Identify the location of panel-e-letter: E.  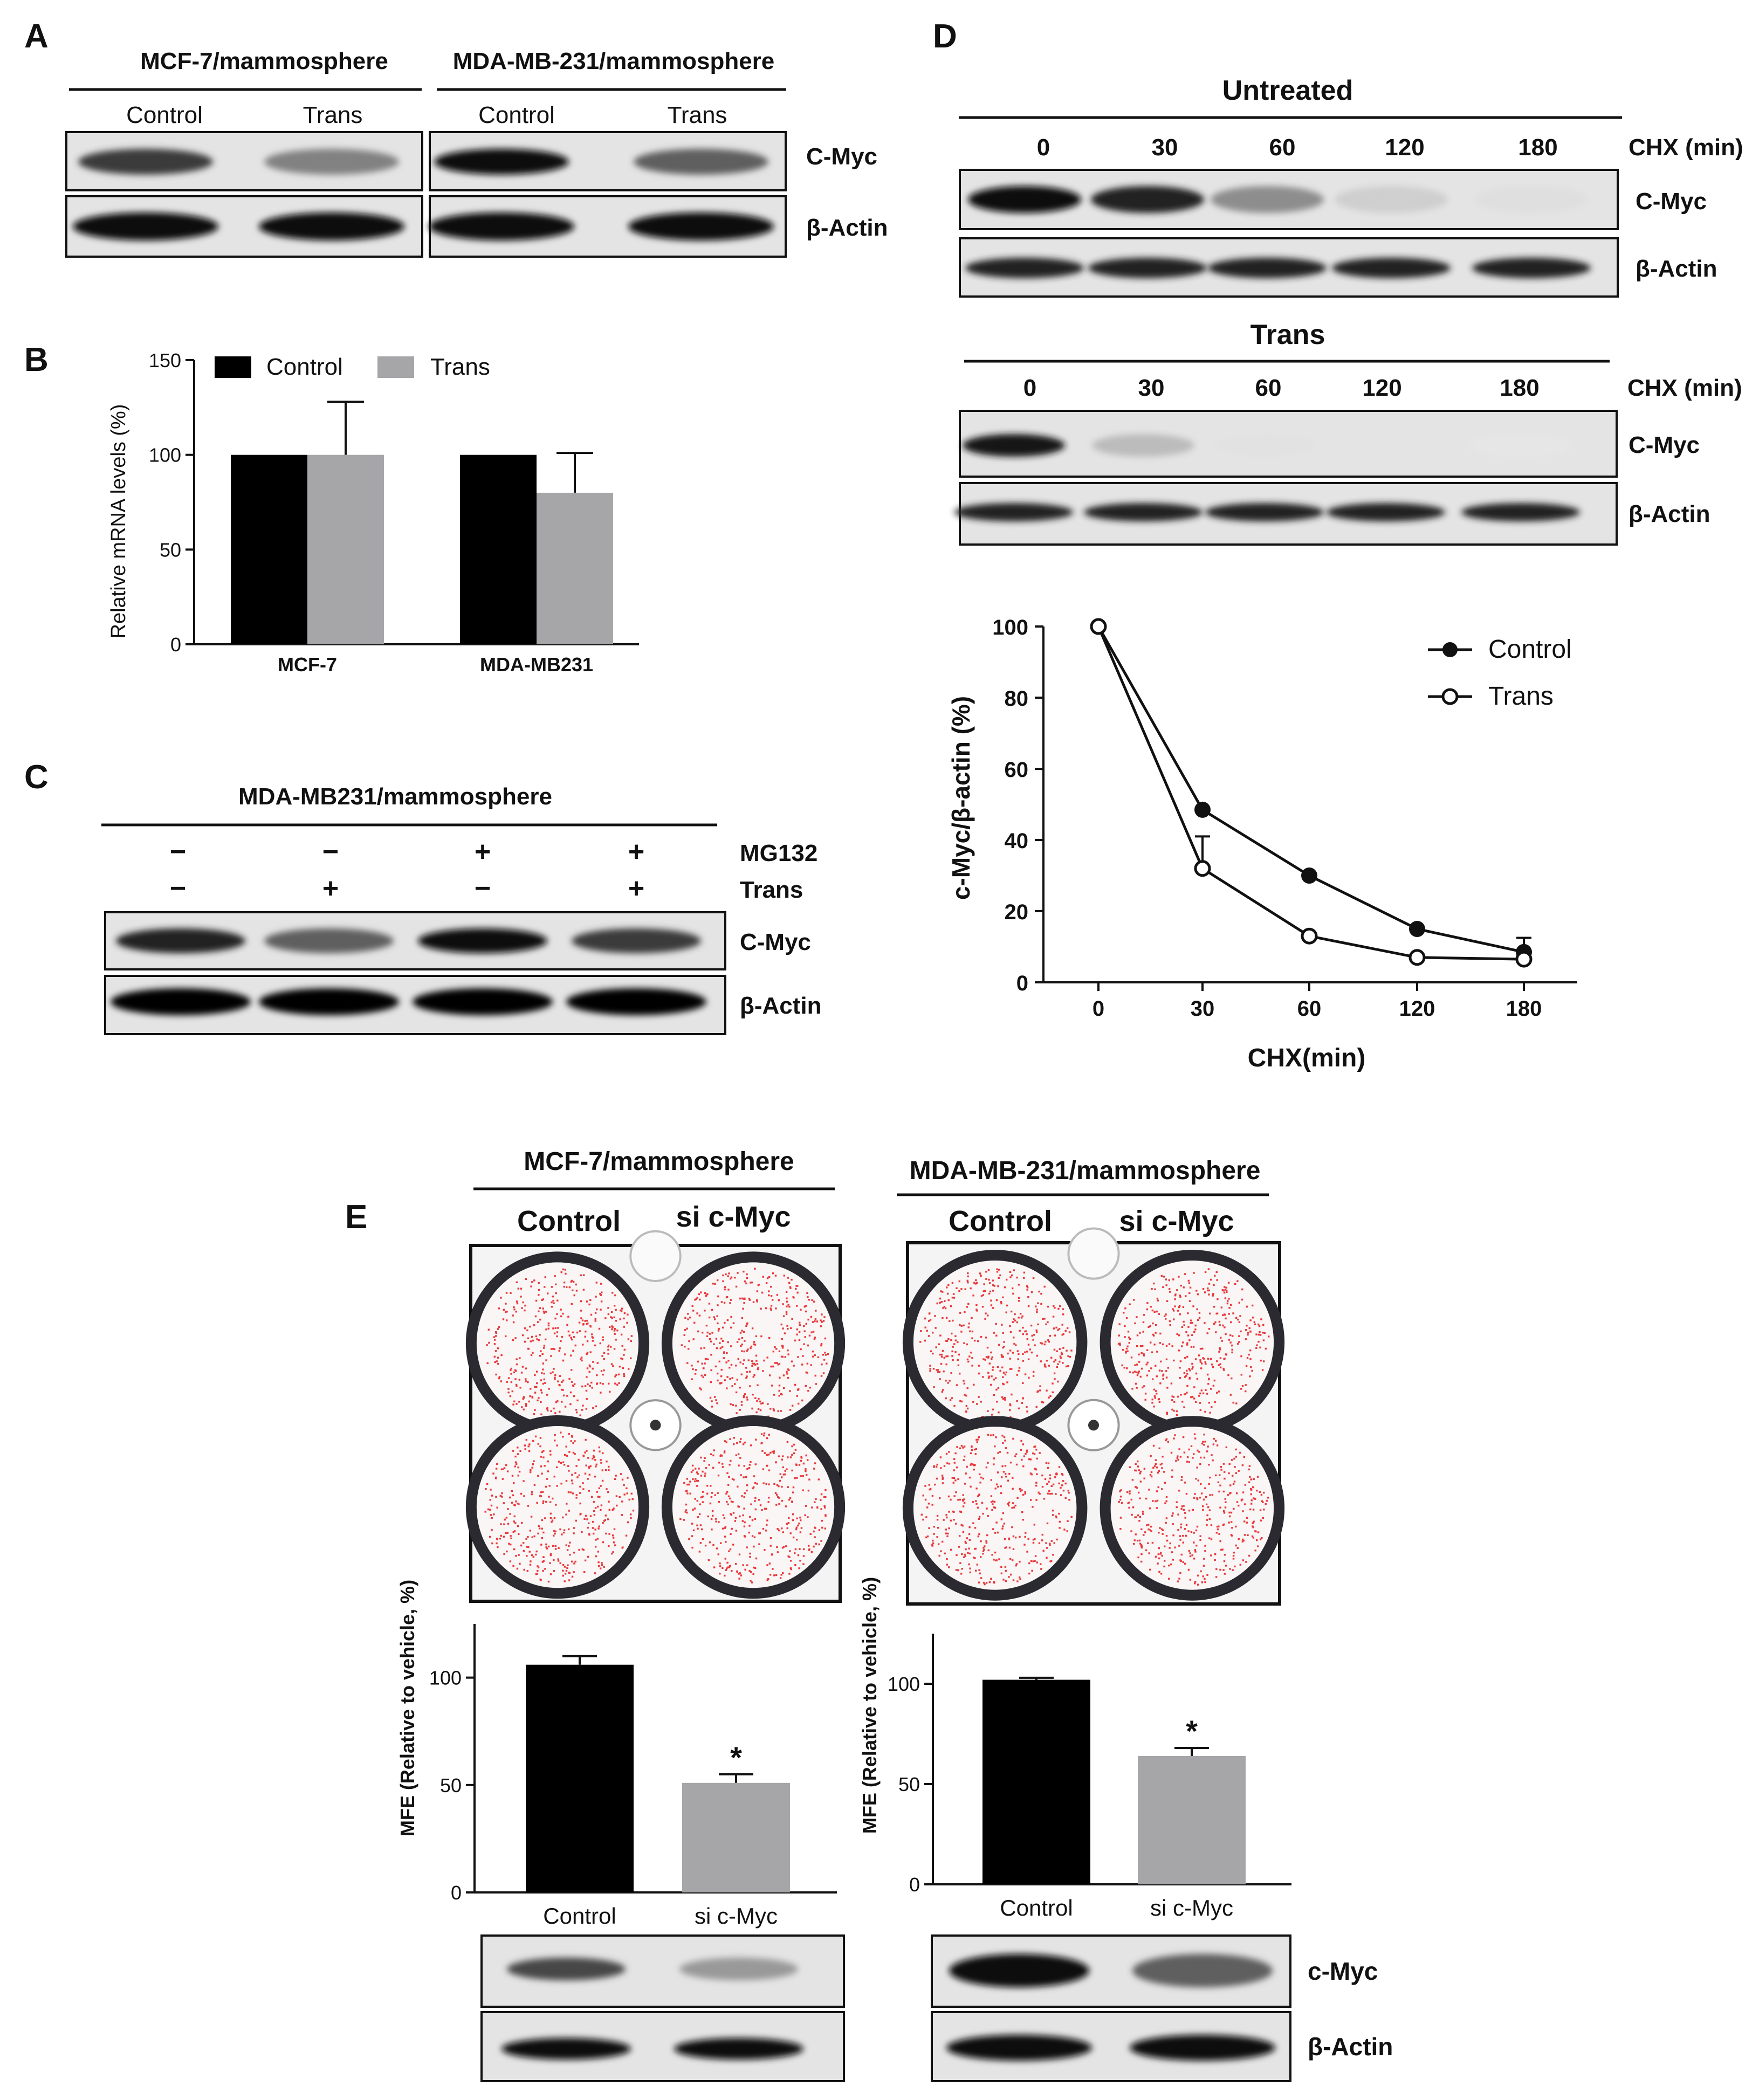
(356, 1217).